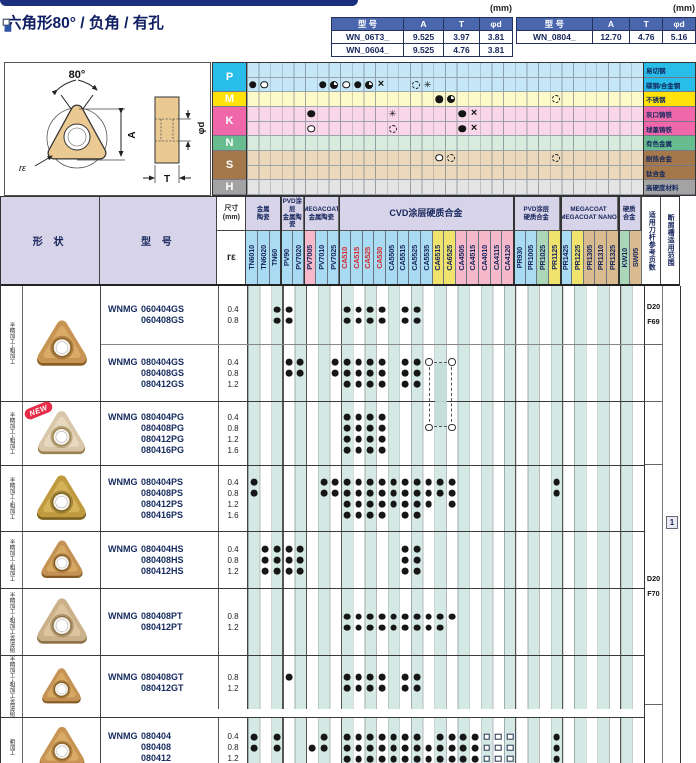 This screenshot has width=696, height=763. I want to click on shape-cell, so click(62, 343).